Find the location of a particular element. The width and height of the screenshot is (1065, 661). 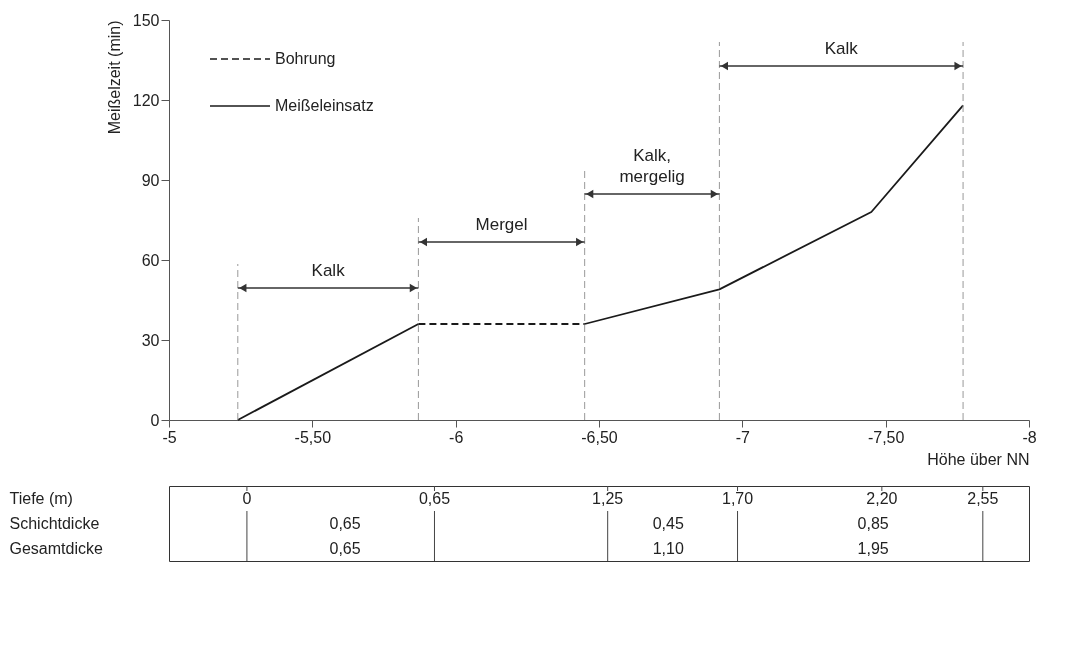

category-label: Tiefe (m) is located at coordinates (41, 498).